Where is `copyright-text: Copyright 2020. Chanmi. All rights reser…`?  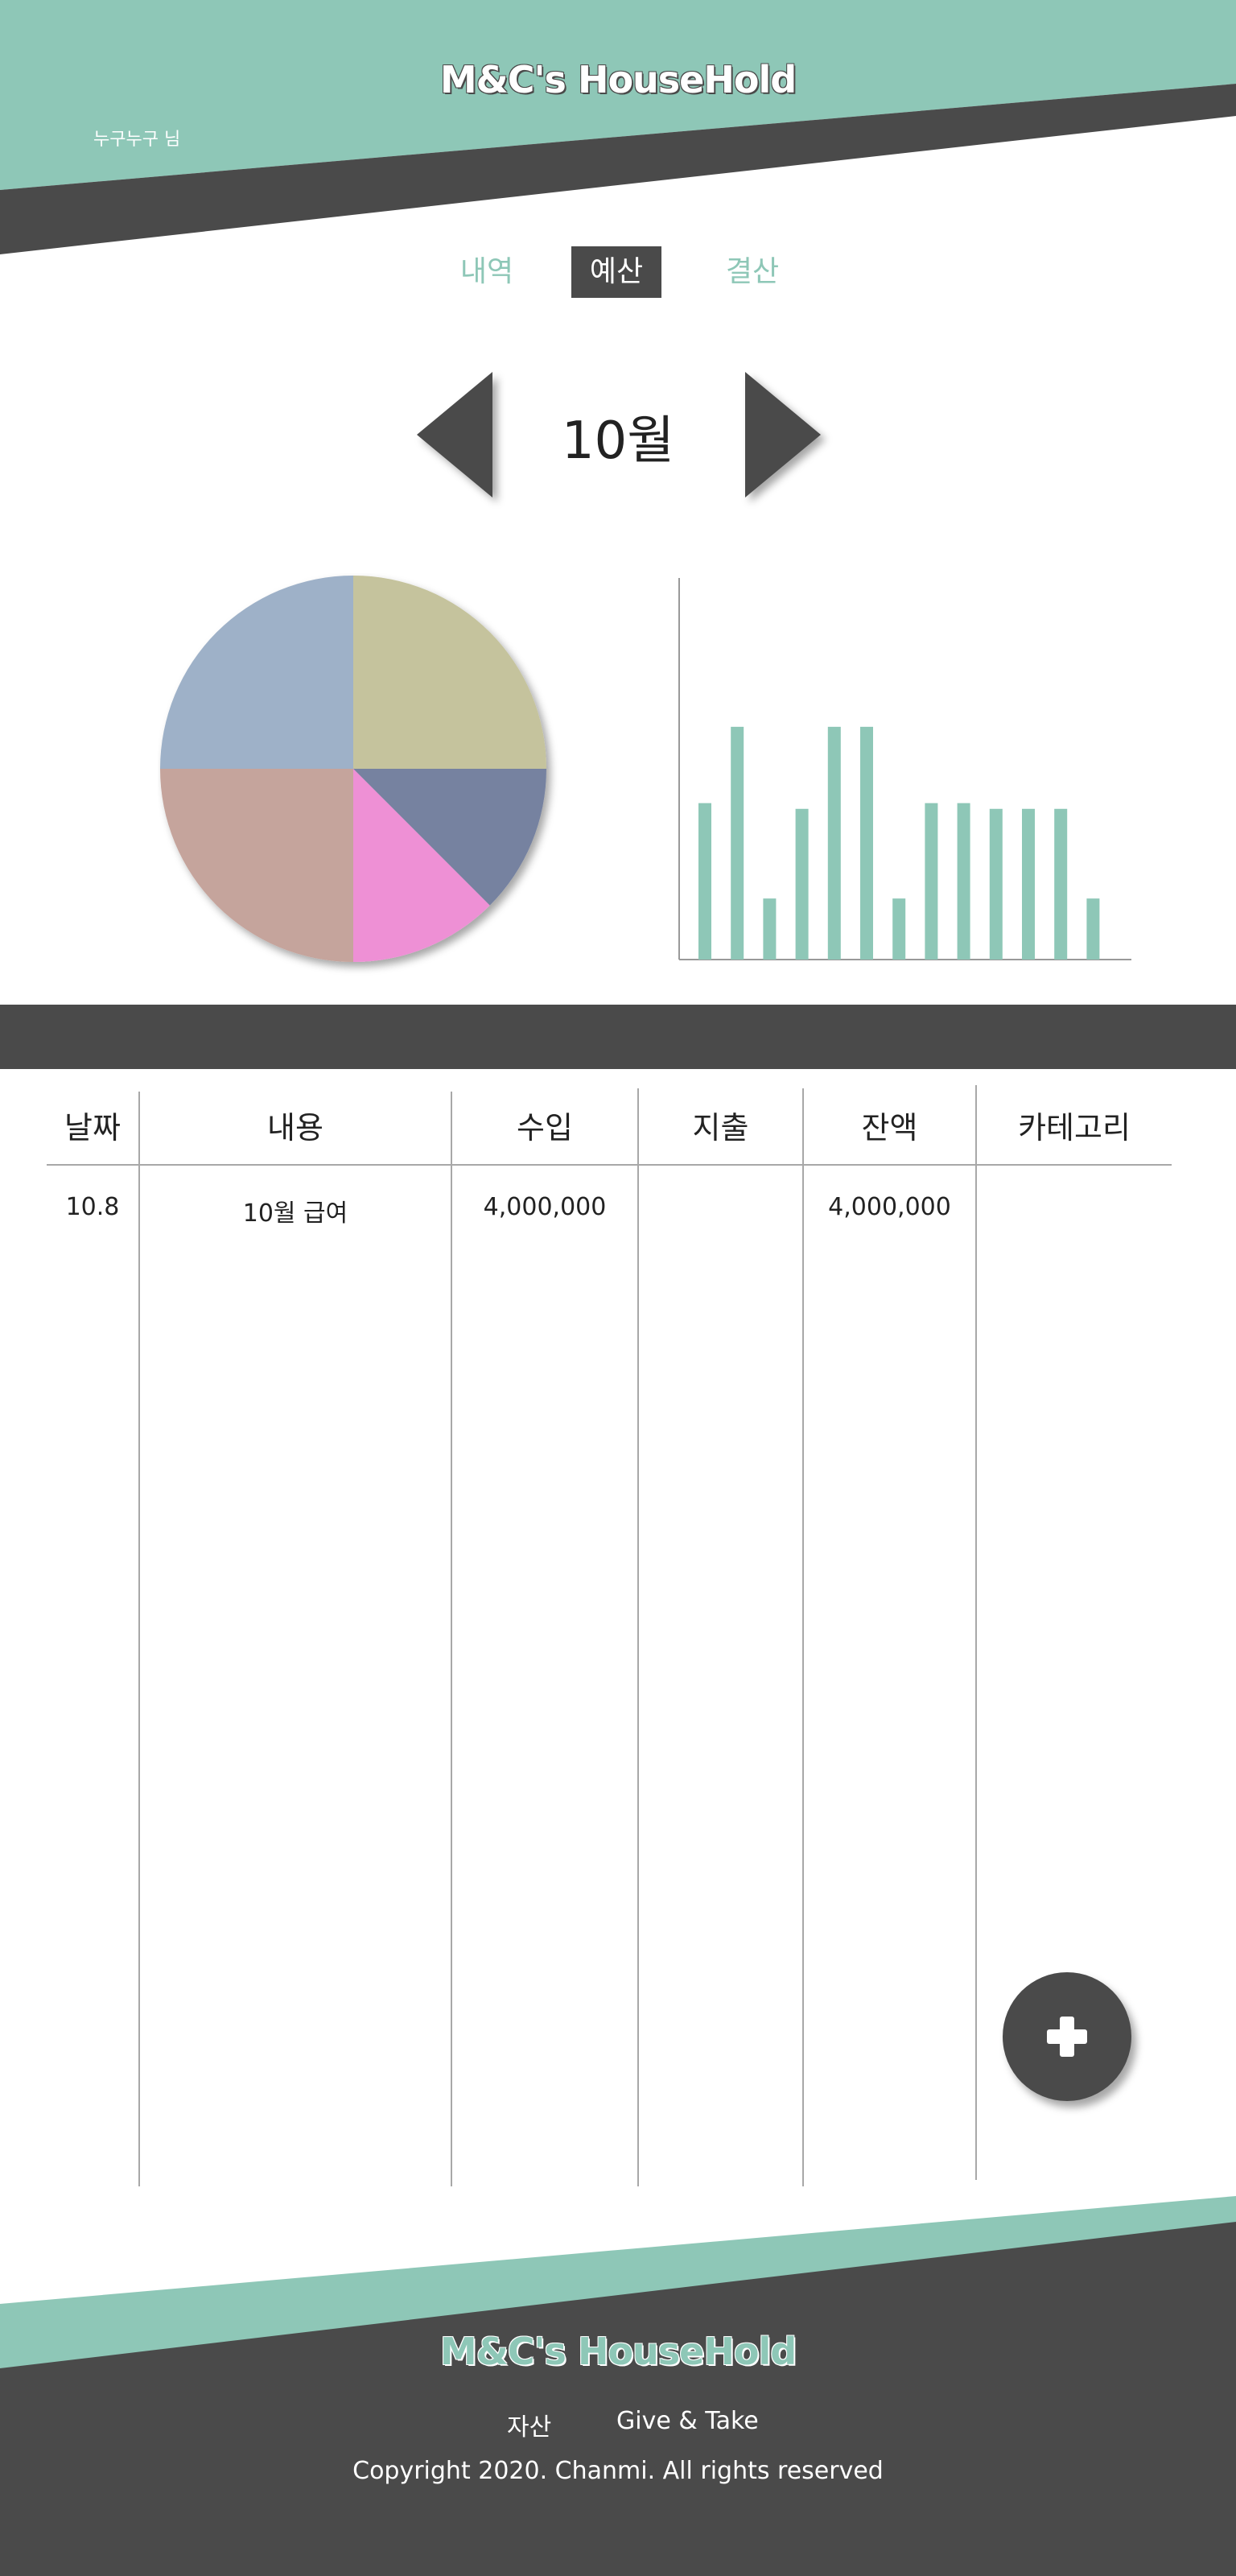
copyright-text: Copyright 2020. Chanmi. All rights reser… is located at coordinates (618, 2471).